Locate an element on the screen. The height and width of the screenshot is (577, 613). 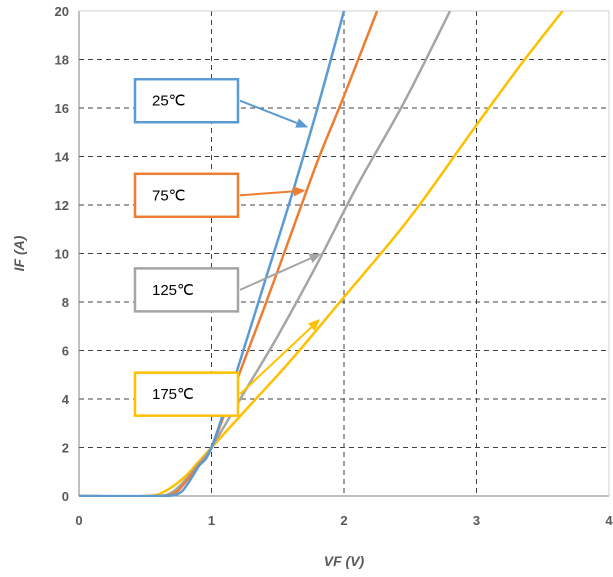
callout-75c: 75℃ is located at coordinates (219, 195).